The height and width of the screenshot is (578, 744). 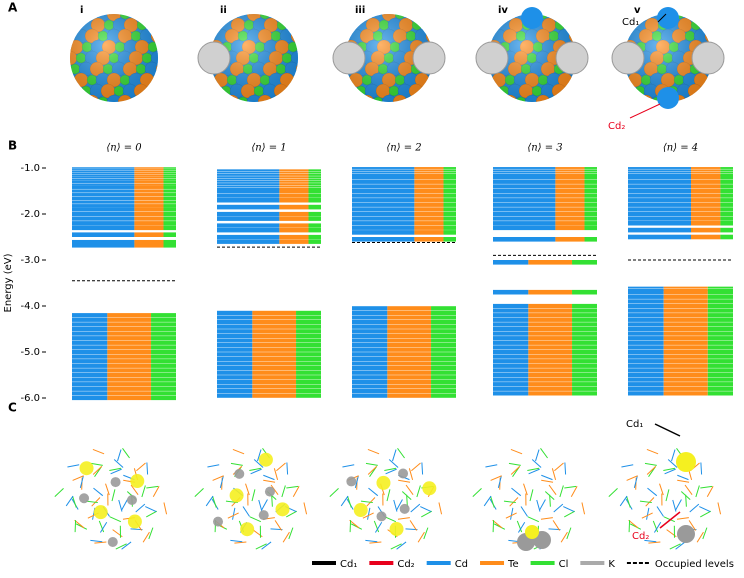 I want to click on orbital, so click(x=134, y=521).